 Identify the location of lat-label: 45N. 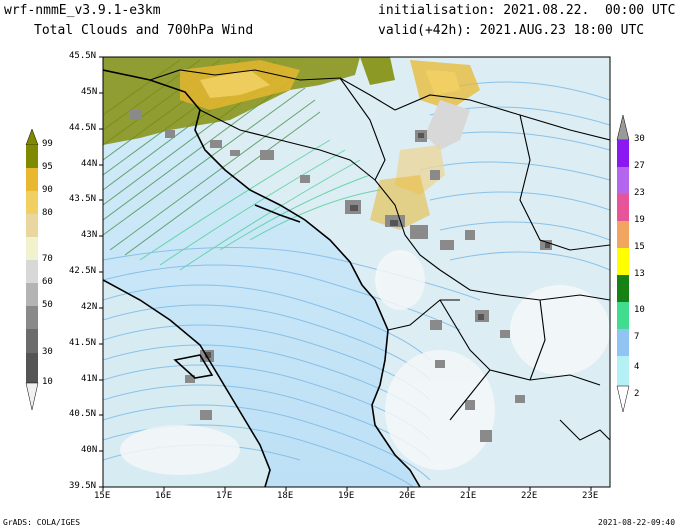
(89, 92).